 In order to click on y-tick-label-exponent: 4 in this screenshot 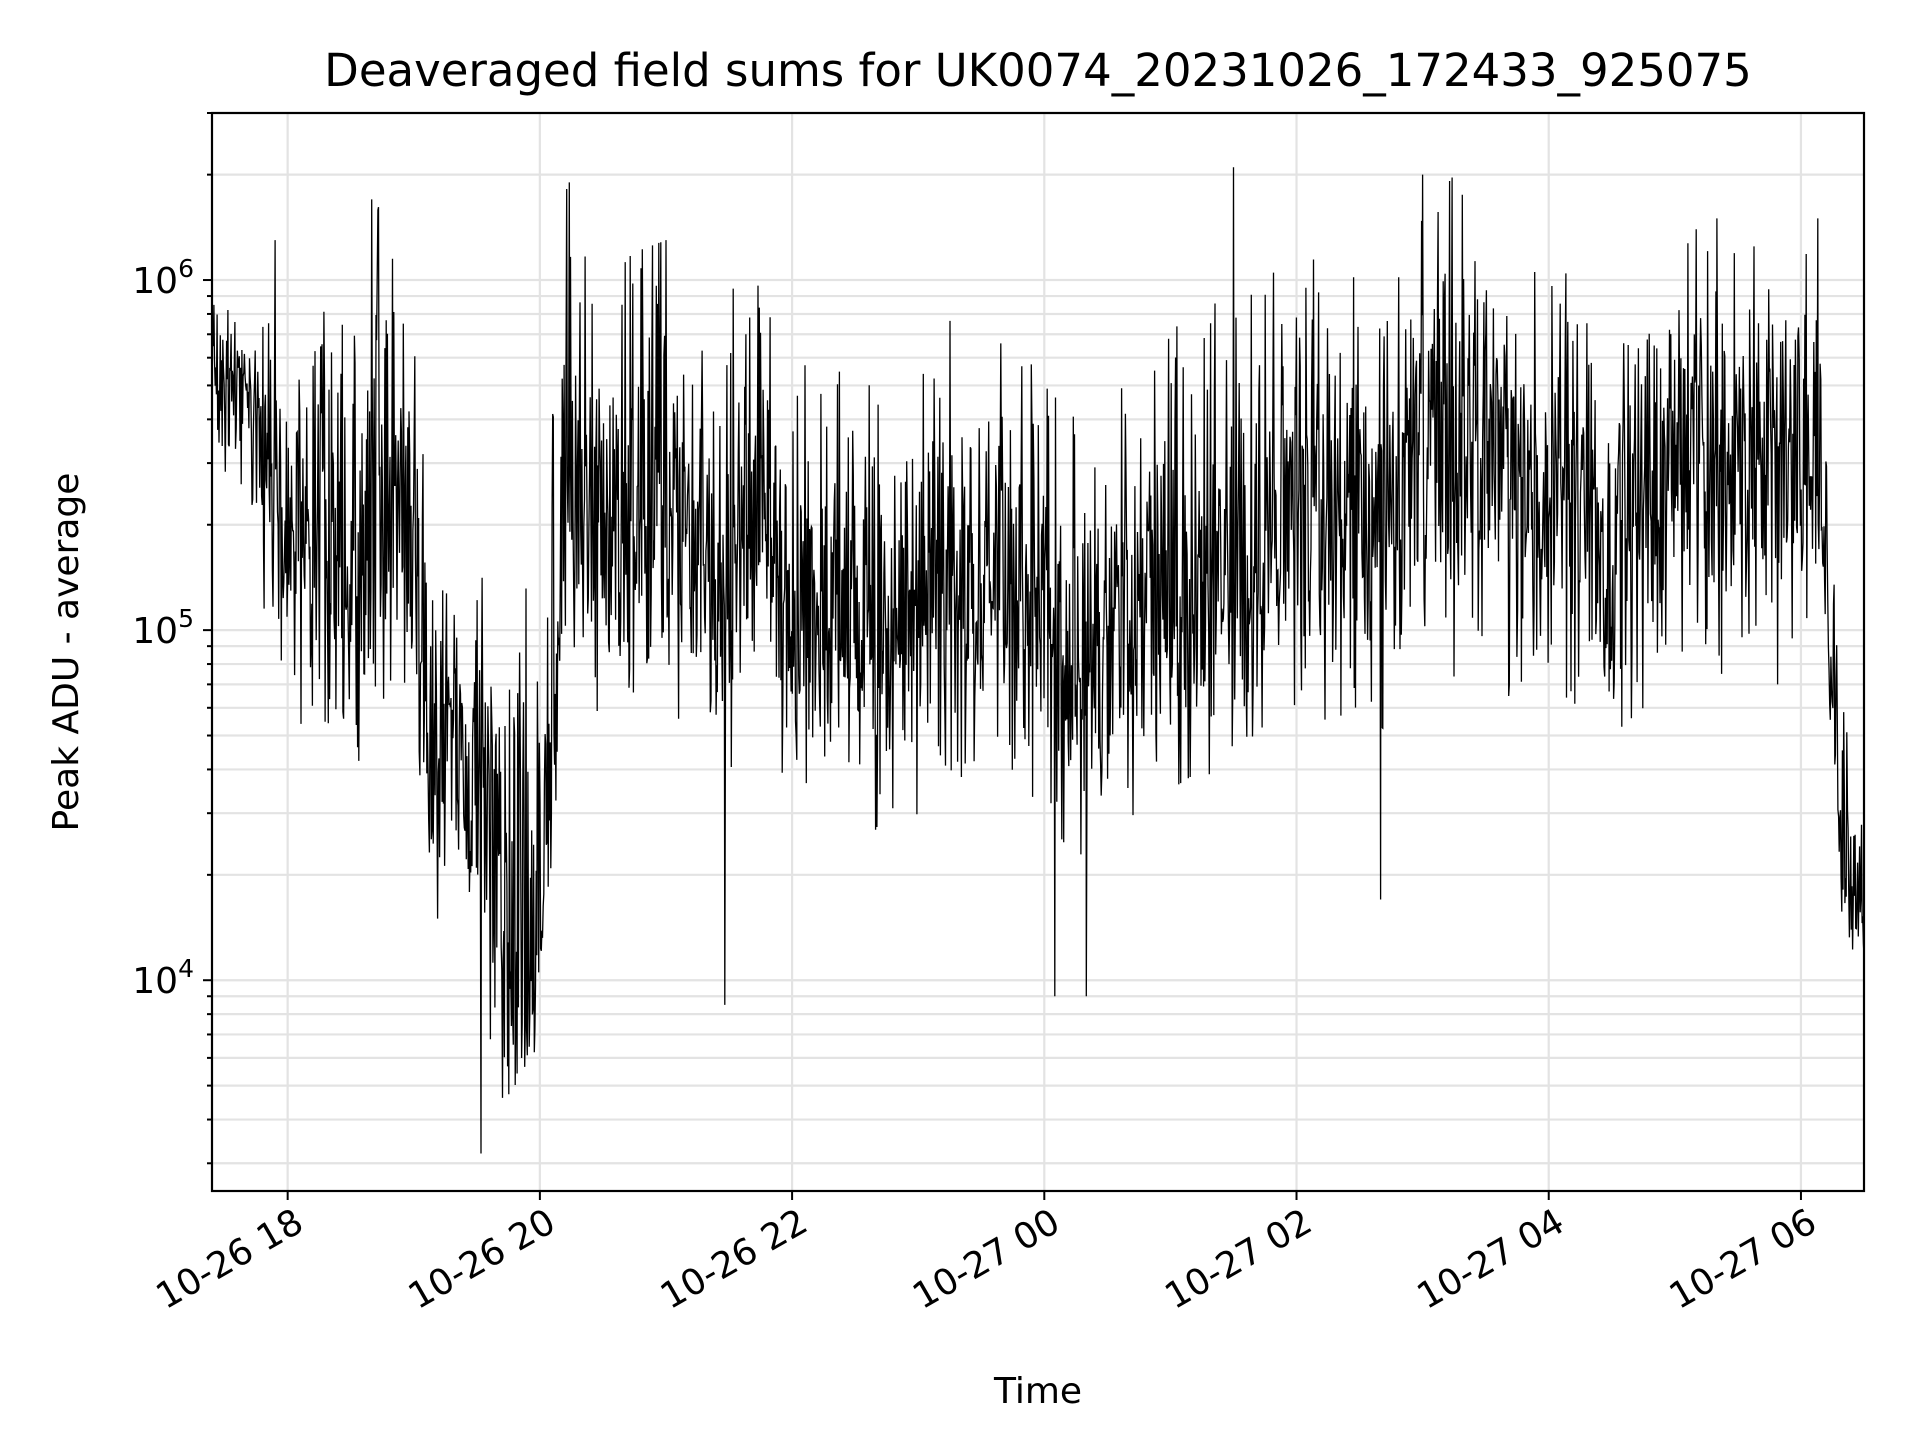, I will do `click(186, 968)`.